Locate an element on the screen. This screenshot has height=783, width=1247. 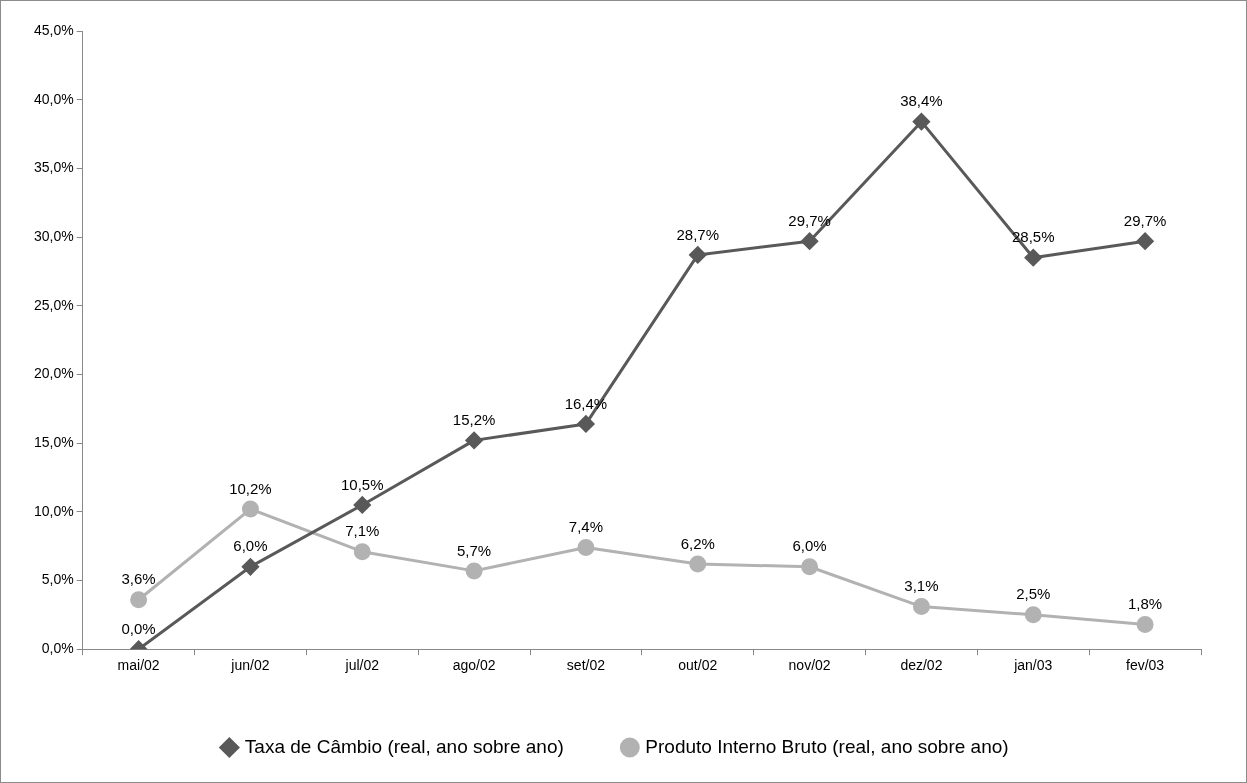
data-label: 7,4% is located at coordinates (586, 527).